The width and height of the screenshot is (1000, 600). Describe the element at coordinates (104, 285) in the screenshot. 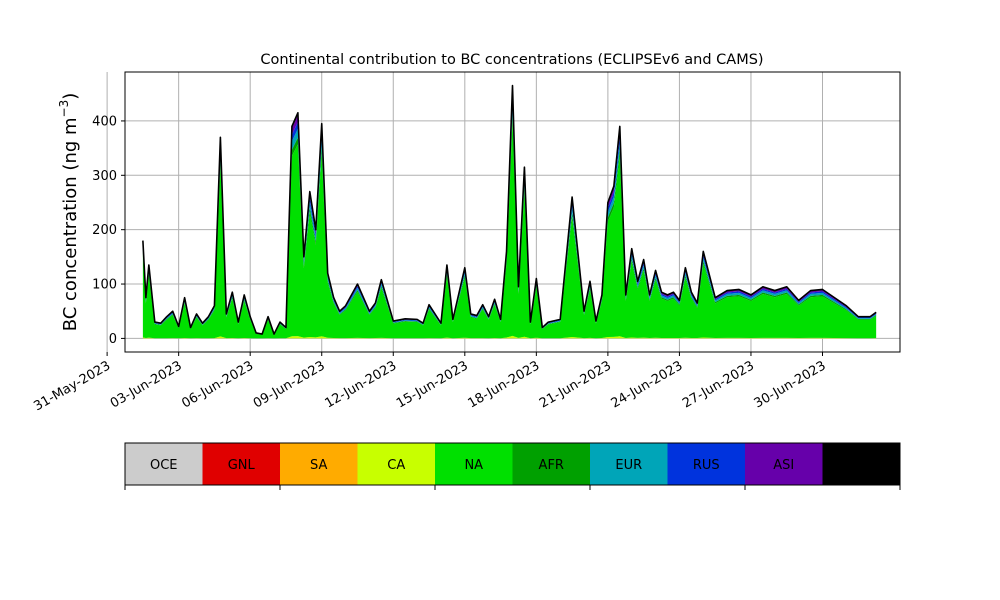

I see `y-tick-label: 100` at that location.